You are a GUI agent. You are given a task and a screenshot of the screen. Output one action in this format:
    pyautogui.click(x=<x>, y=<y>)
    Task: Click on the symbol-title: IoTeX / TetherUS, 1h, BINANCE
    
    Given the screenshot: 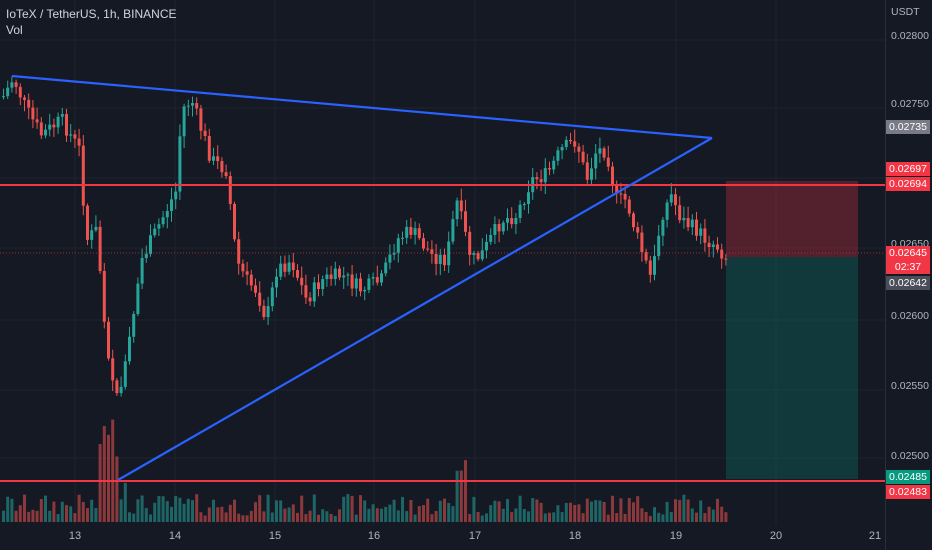 What is the action you would take?
    pyautogui.click(x=91, y=14)
    